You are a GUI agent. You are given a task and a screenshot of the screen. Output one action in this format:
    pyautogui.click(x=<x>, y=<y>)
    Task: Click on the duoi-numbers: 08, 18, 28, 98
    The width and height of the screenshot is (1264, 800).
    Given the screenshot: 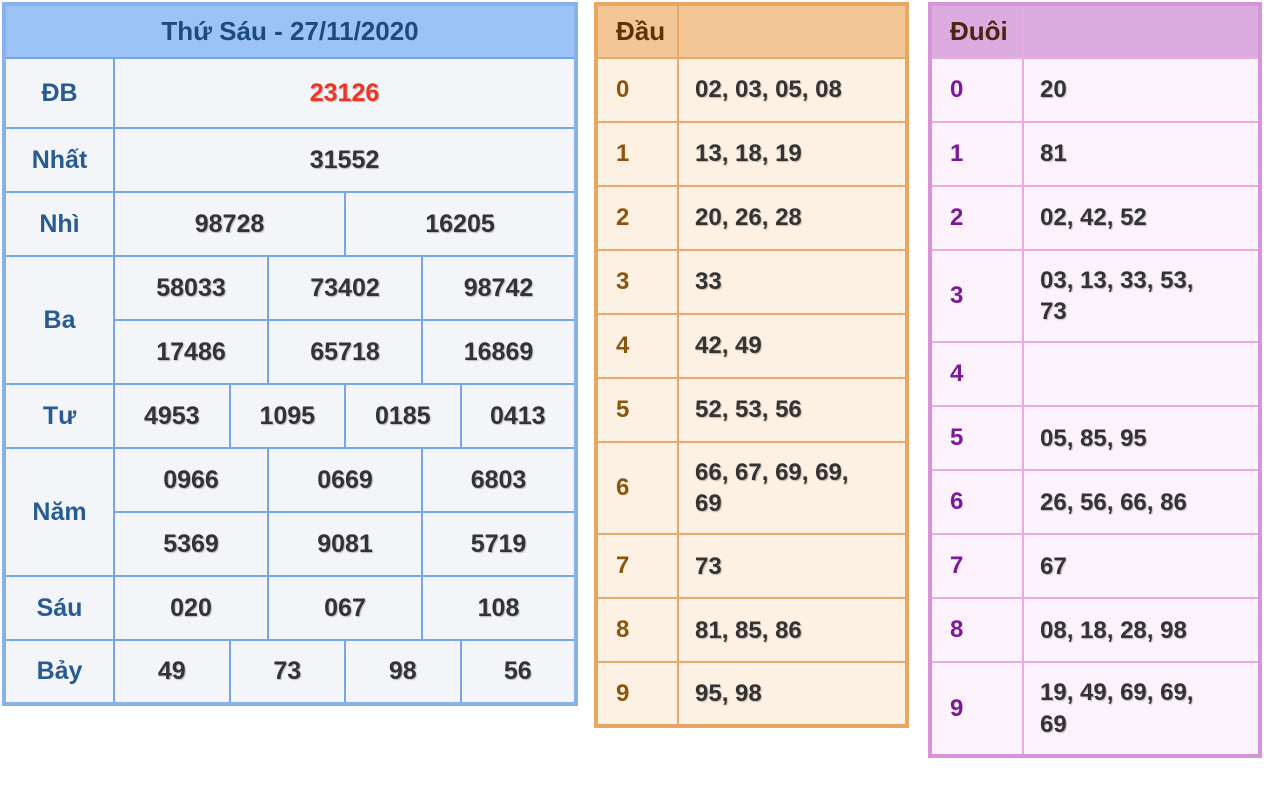 What is the action you would take?
    pyautogui.click(x=1141, y=630)
    